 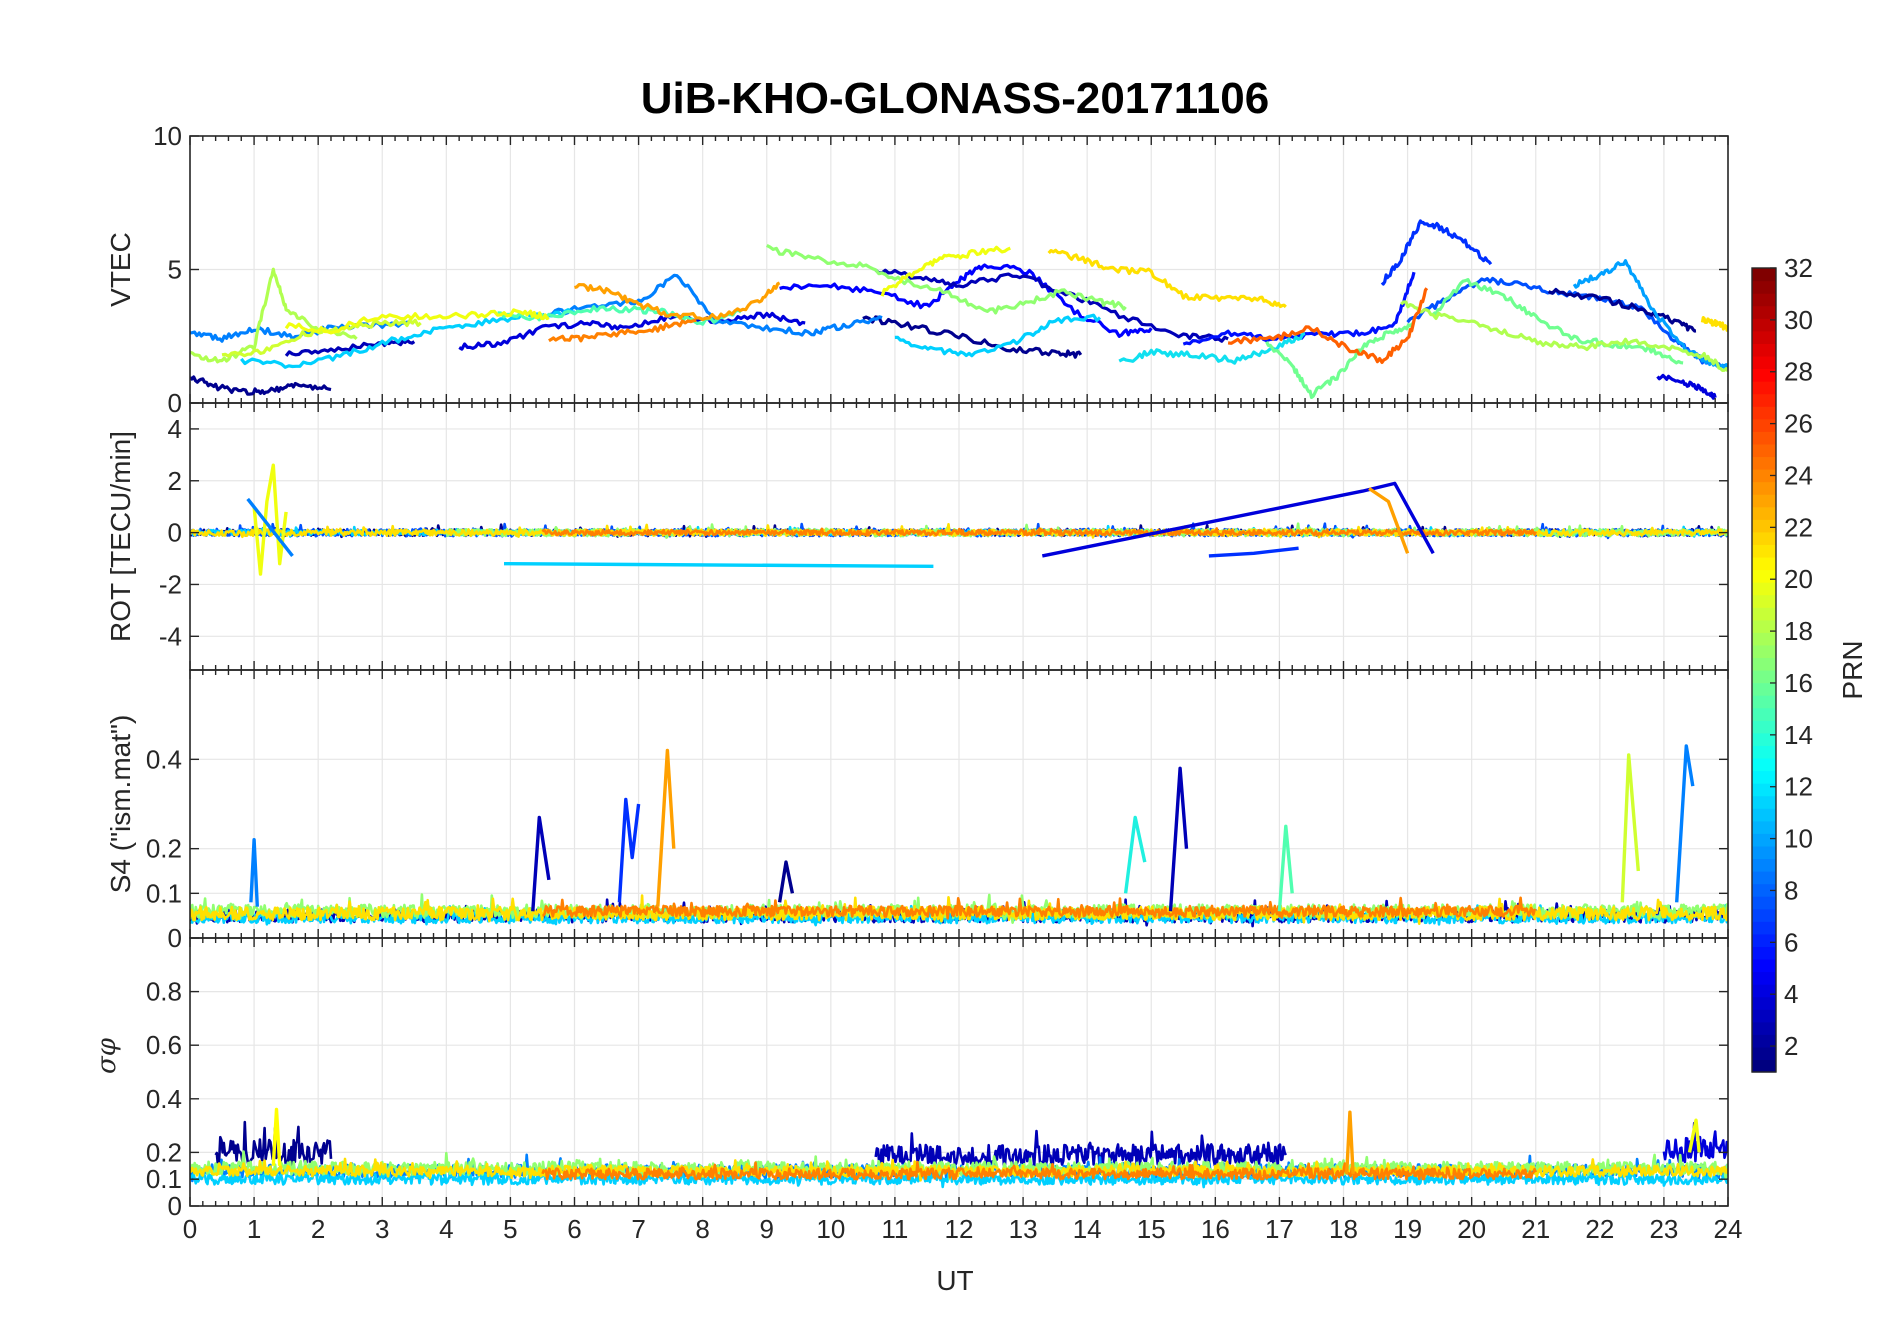 I want to click on x-tick-label: 19, so click(x=1407, y=1229).